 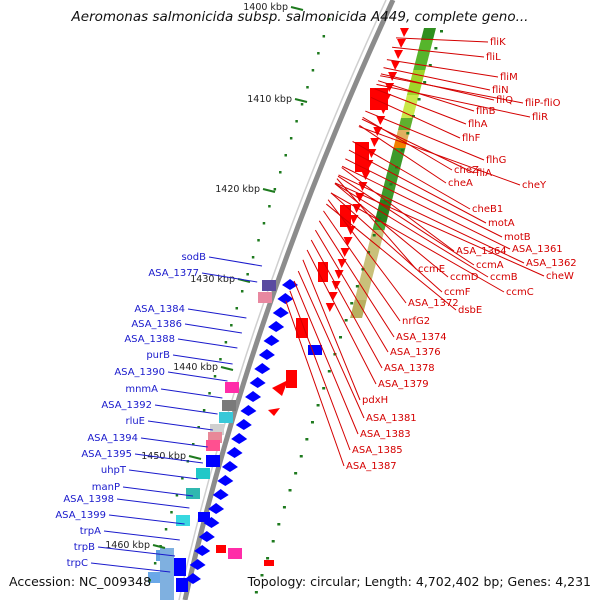 I want to click on gene-label-ASA_1374: ASA_1374, so click(x=421, y=337).